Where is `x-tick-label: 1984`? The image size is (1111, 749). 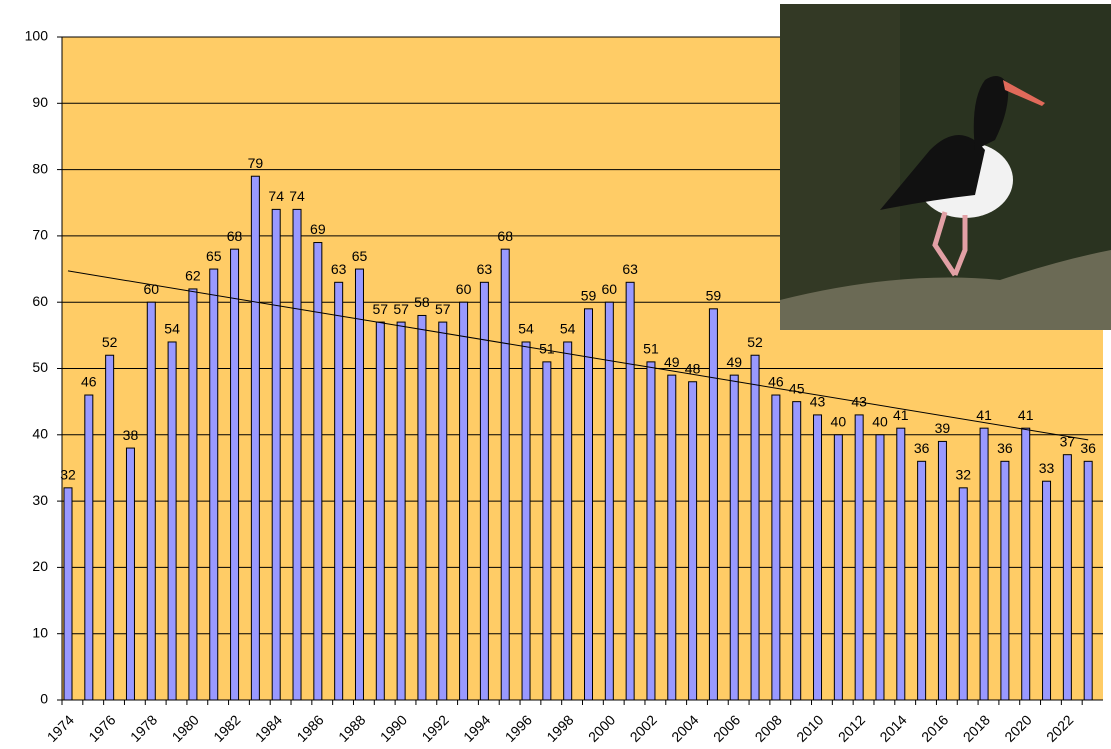
x-tick-label: 1984 is located at coordinates (268, 728).